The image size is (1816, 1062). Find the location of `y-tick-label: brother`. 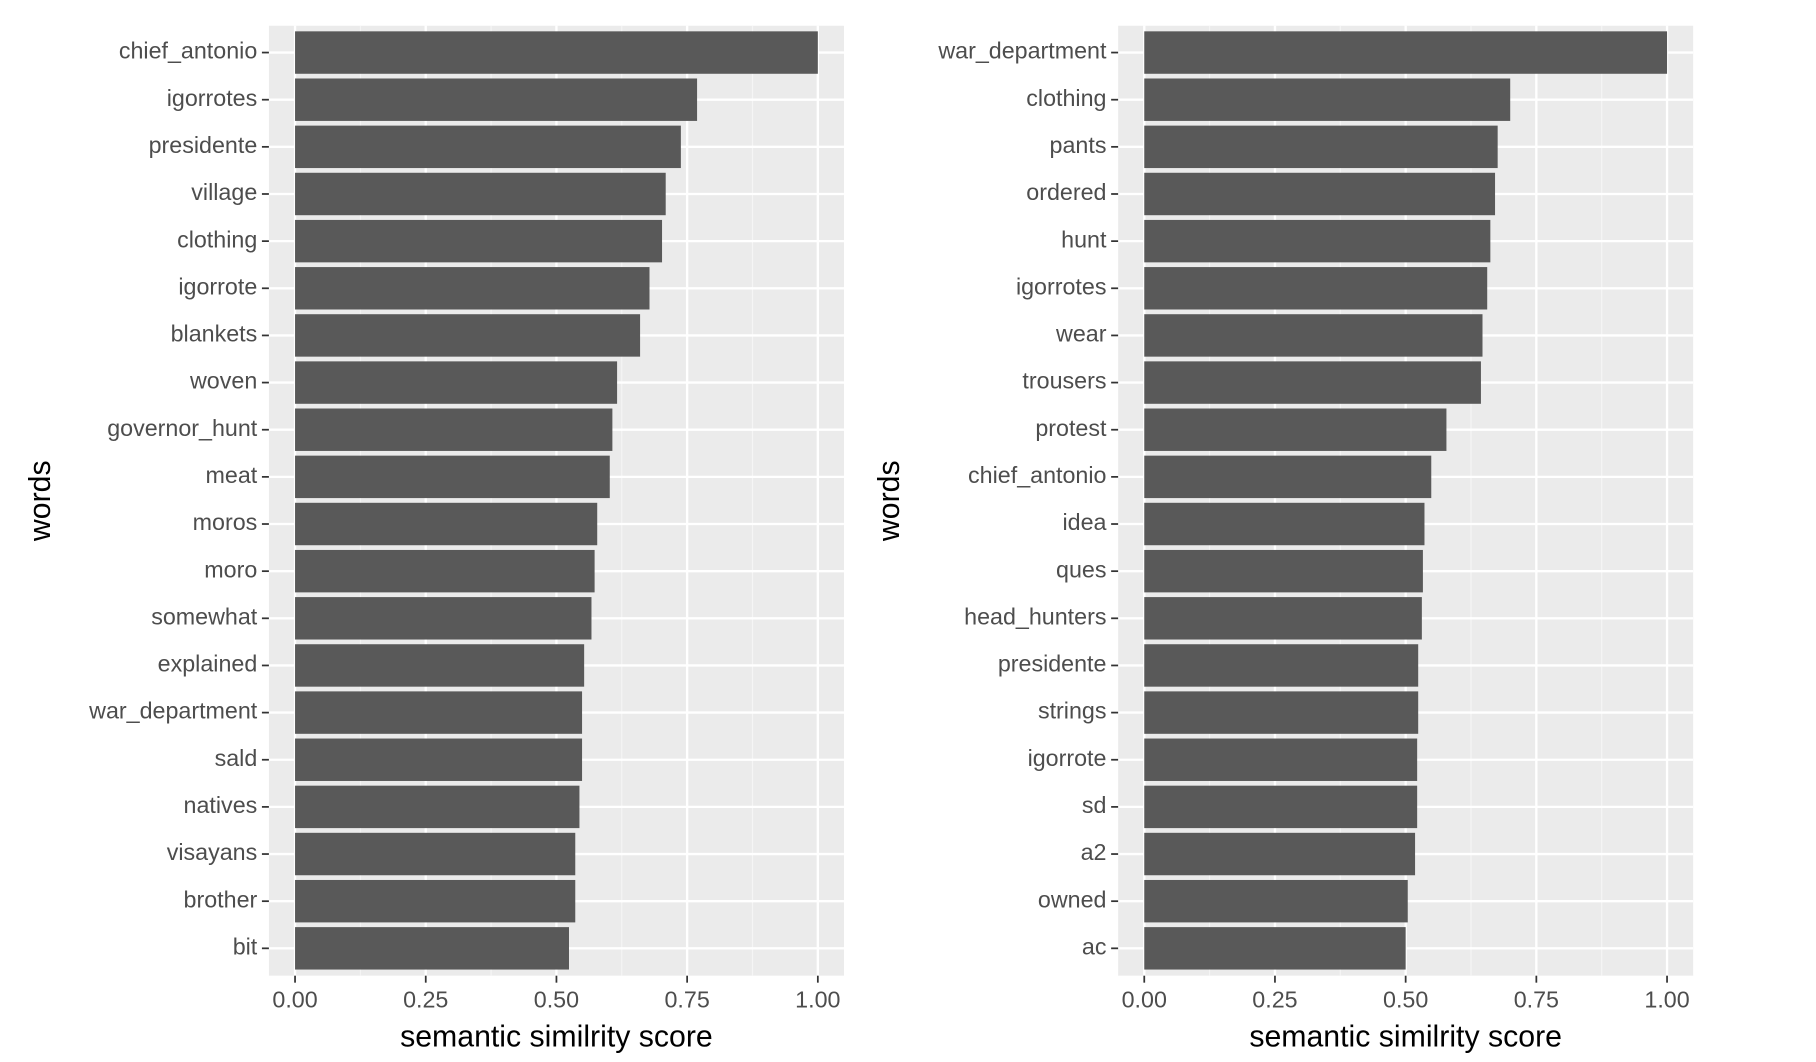

y-tick-label: brother is located at coordinates (221, 899).